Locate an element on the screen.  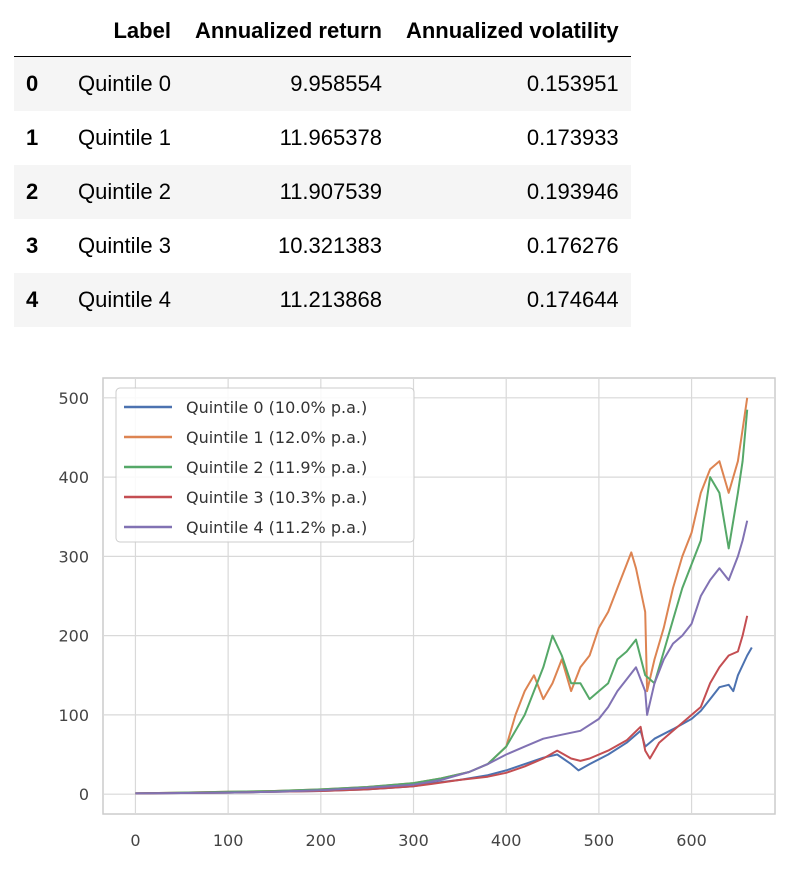
row-label: Quintile 1 is located at coordinates (124, 137).